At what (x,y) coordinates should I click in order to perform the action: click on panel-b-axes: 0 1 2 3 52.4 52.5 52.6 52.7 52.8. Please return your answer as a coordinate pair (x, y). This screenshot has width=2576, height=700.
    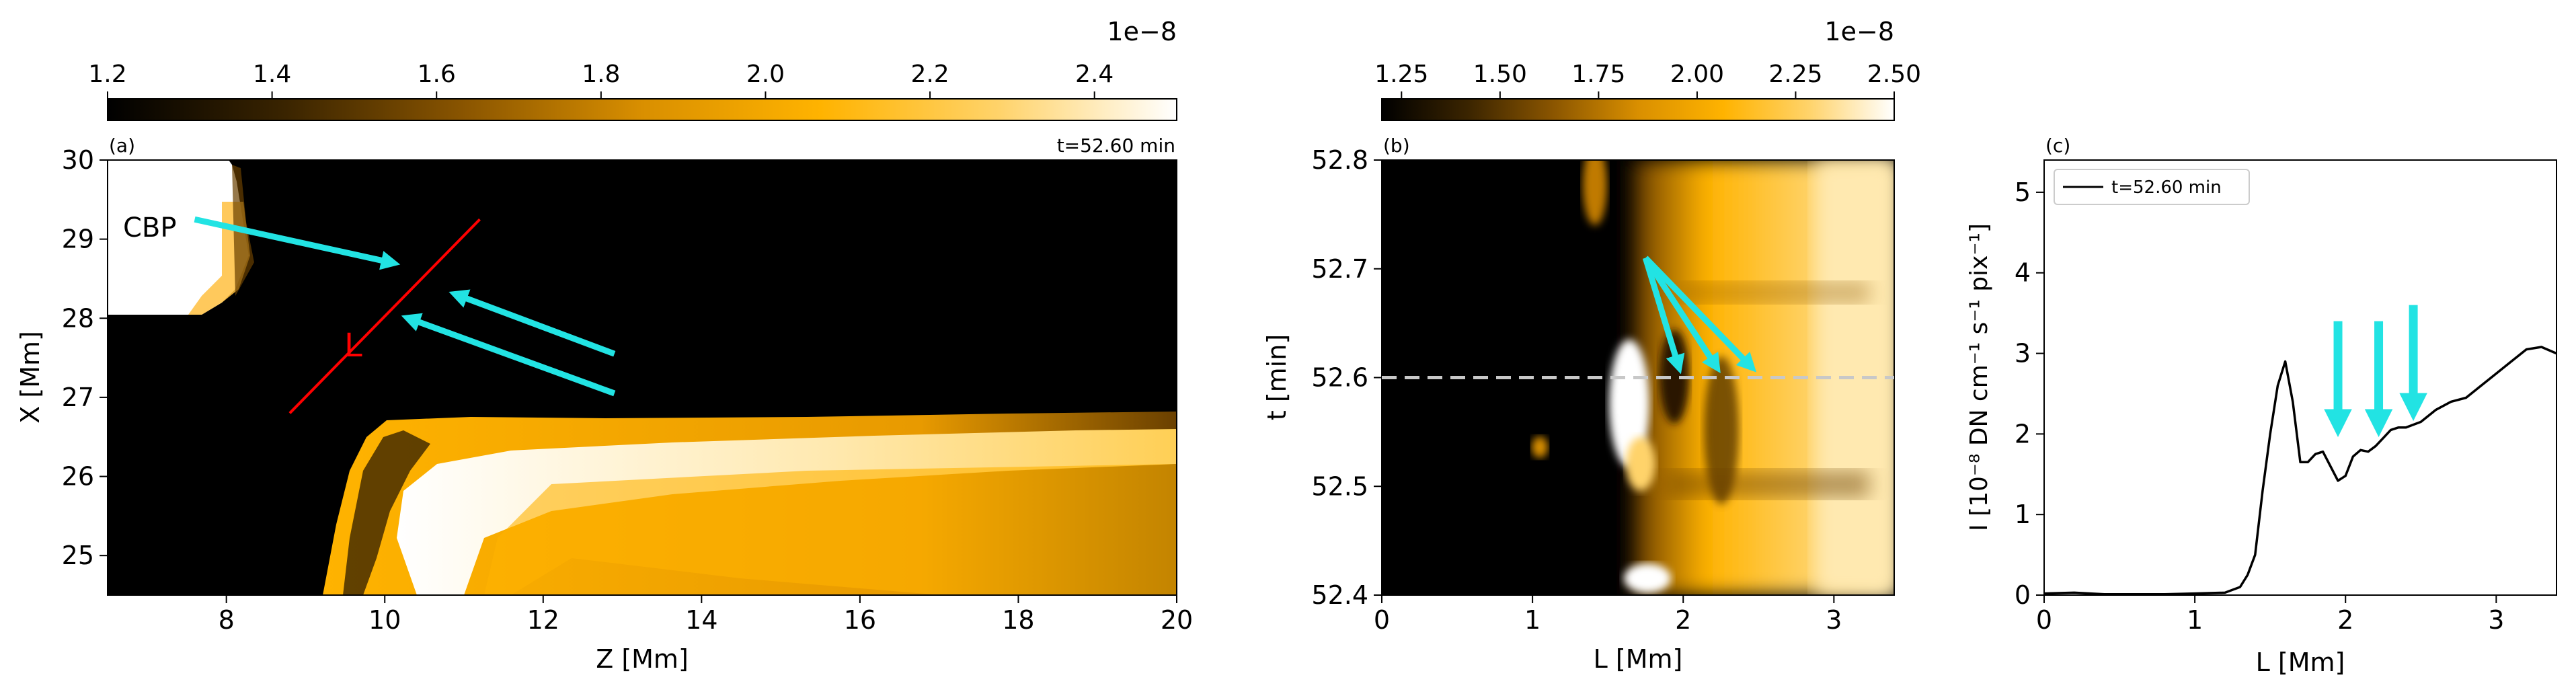
    Looking at the image, I should click on (1577, 390).